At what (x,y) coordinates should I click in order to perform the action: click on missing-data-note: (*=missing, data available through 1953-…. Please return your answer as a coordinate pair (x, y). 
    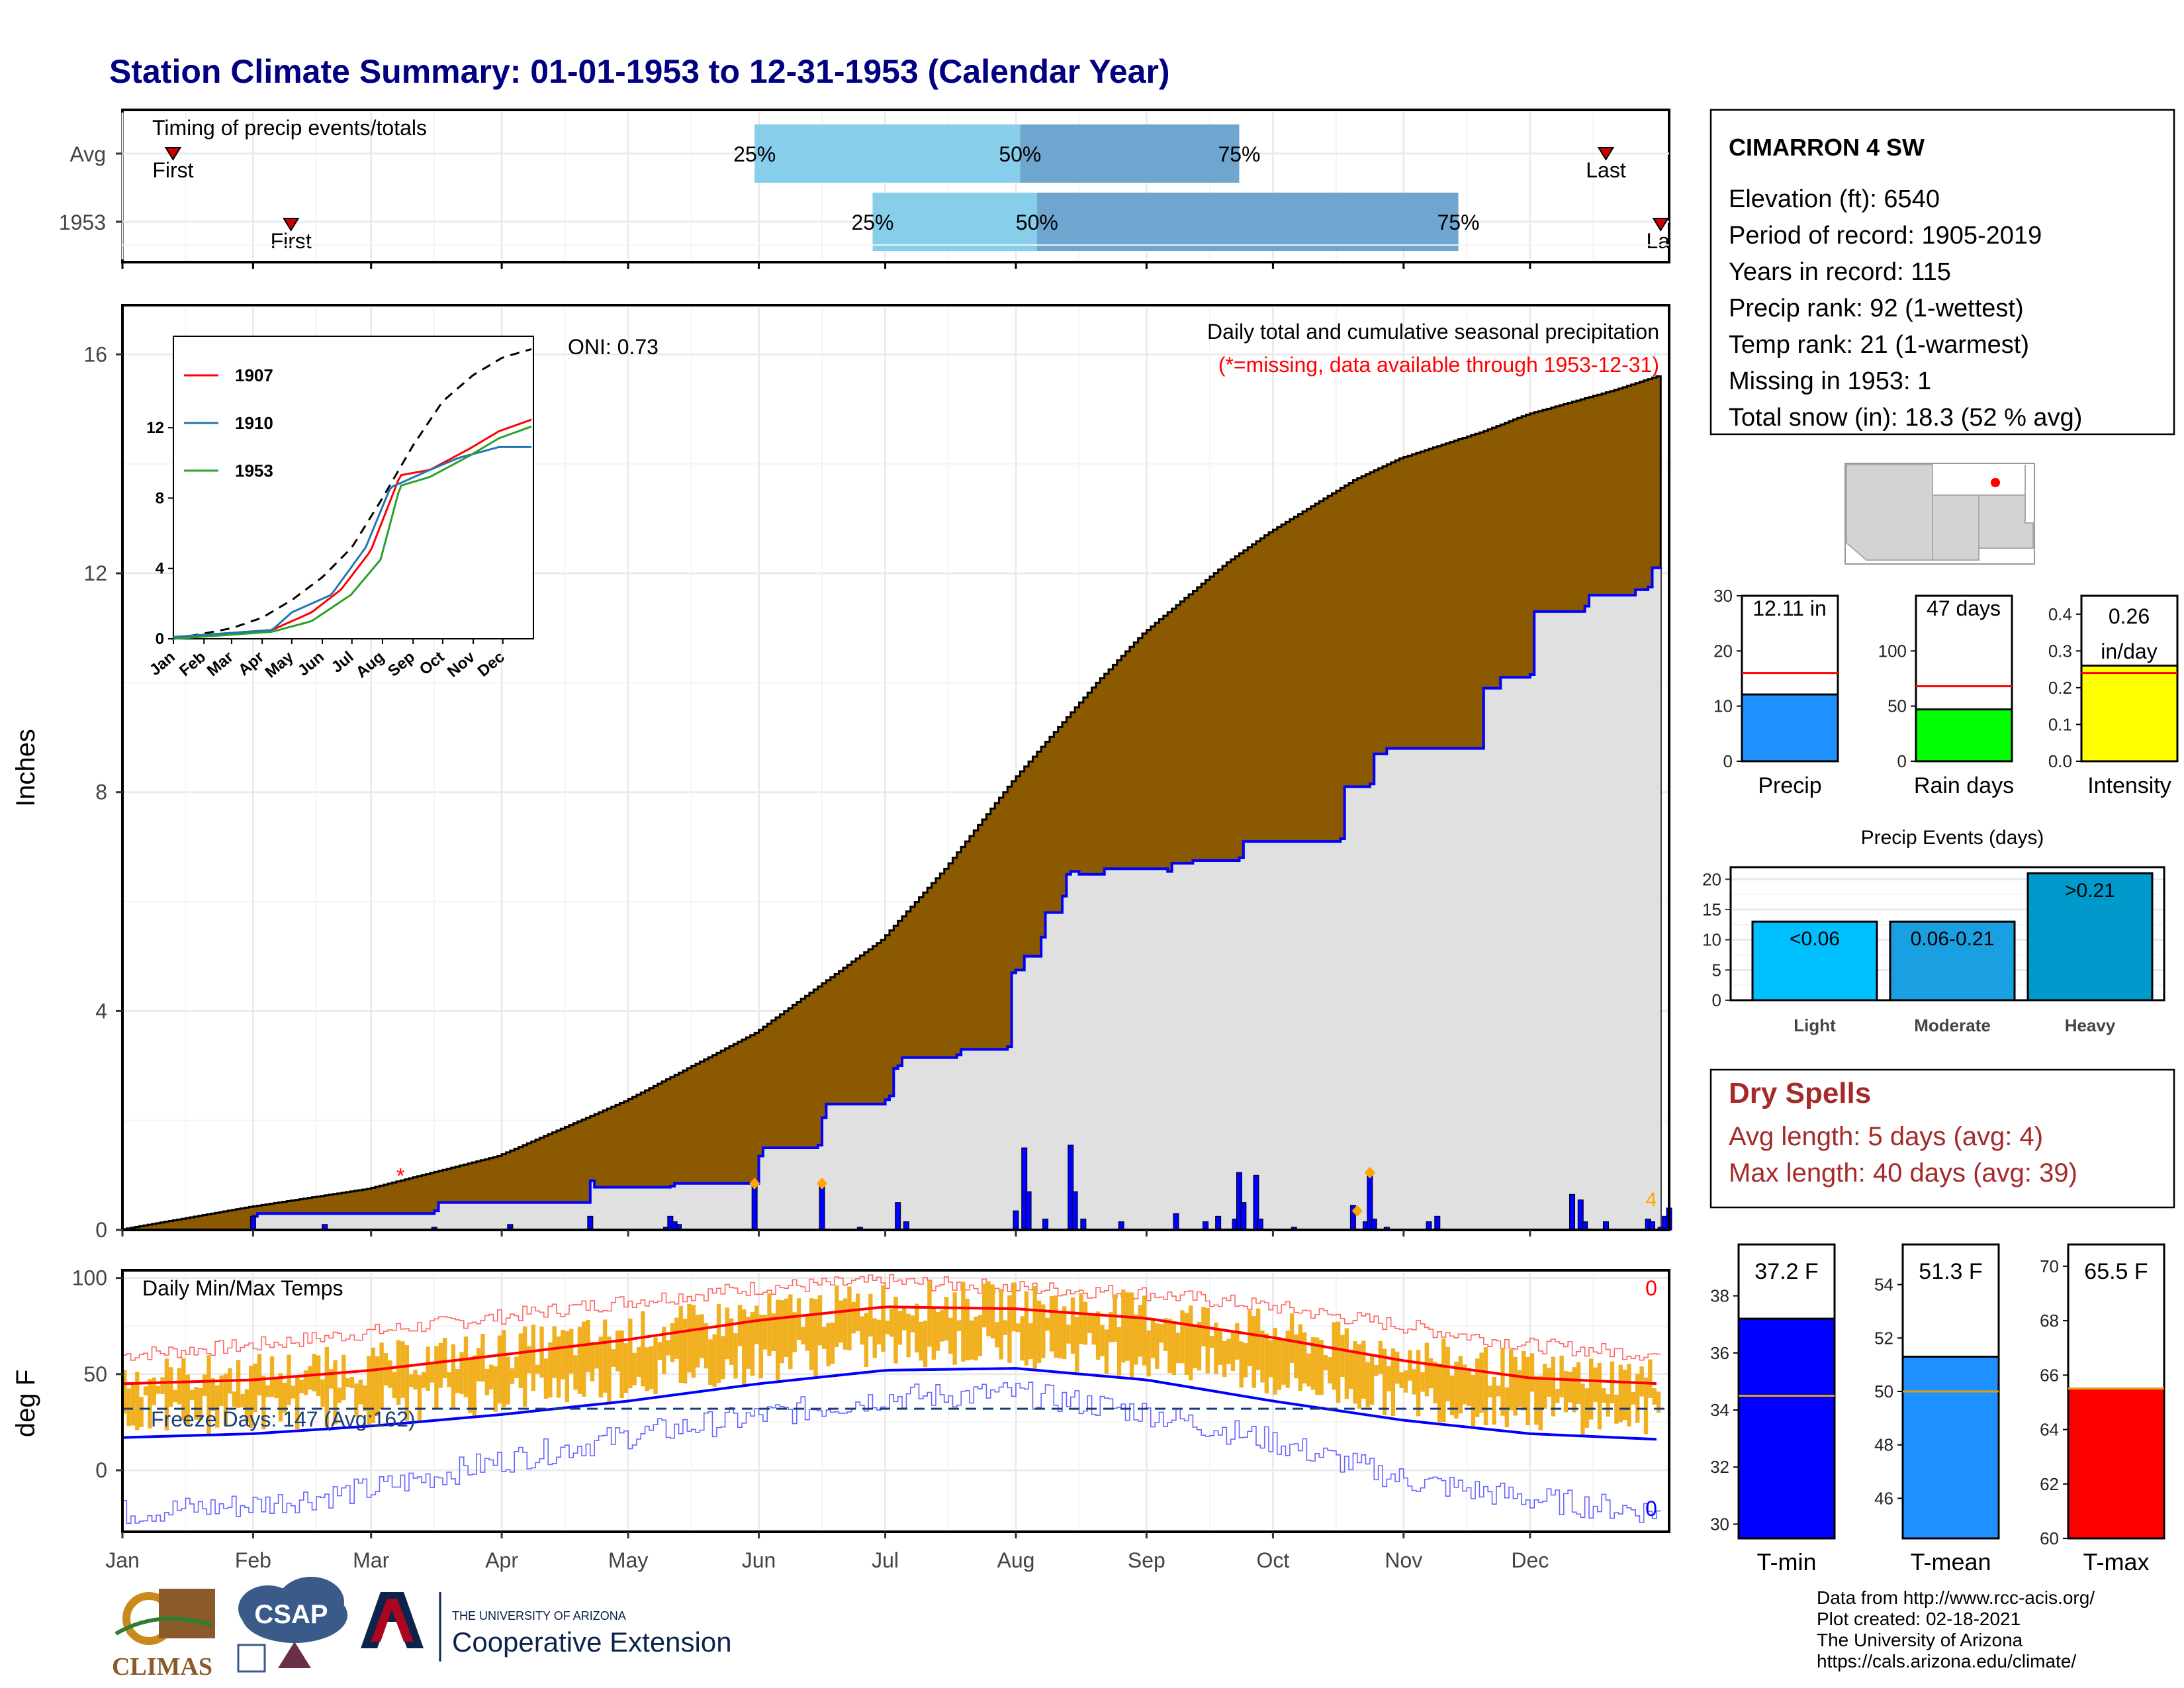
    Looking at the image, I should click on (1439, 365).